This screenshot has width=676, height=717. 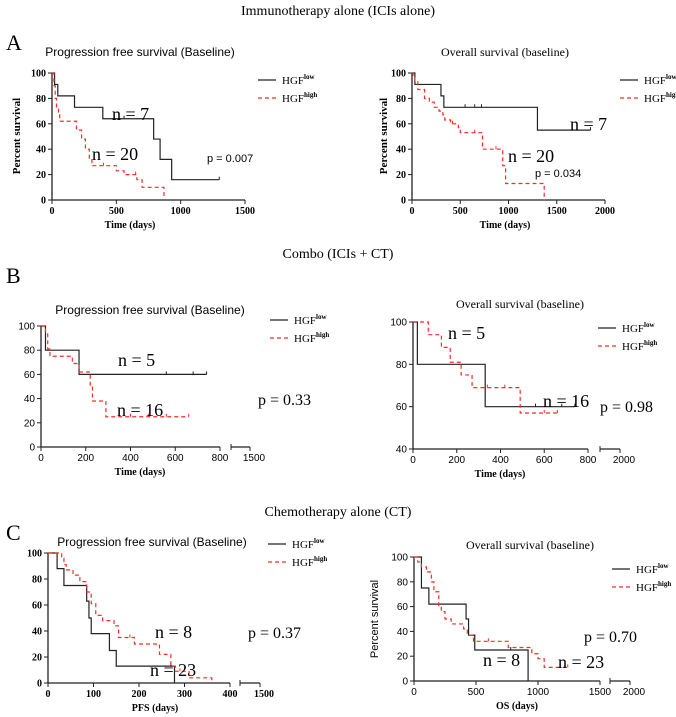 What do you see at coordinates (338, 512) in the screenshot?
I see `section-title: Chemotherapy alone (CT)` at bounding box center [338, 512].